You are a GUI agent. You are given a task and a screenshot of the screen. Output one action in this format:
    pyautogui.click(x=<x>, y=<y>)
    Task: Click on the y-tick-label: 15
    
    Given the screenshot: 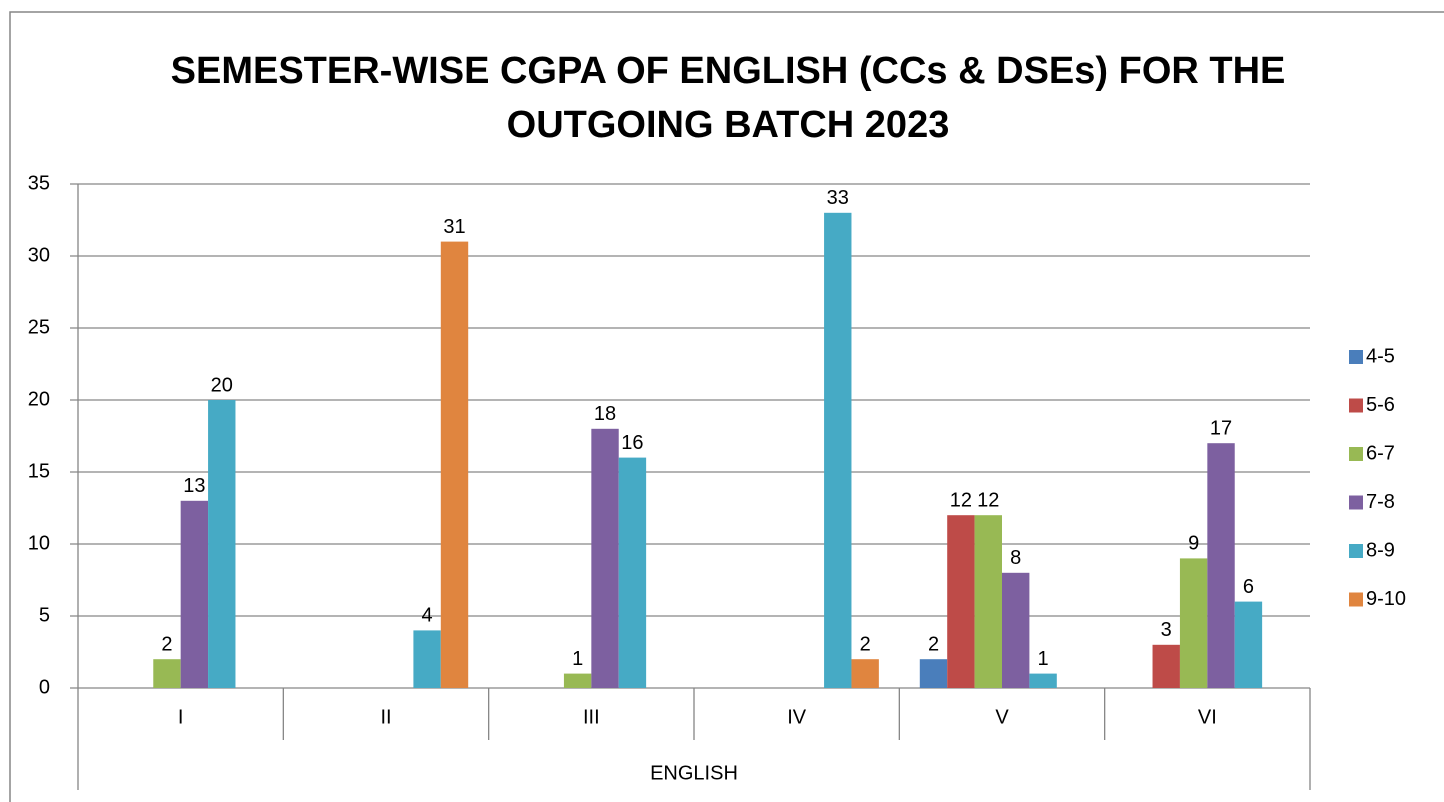 What is the action you would take?
    pyautogui.click(x=39, y=471)
    